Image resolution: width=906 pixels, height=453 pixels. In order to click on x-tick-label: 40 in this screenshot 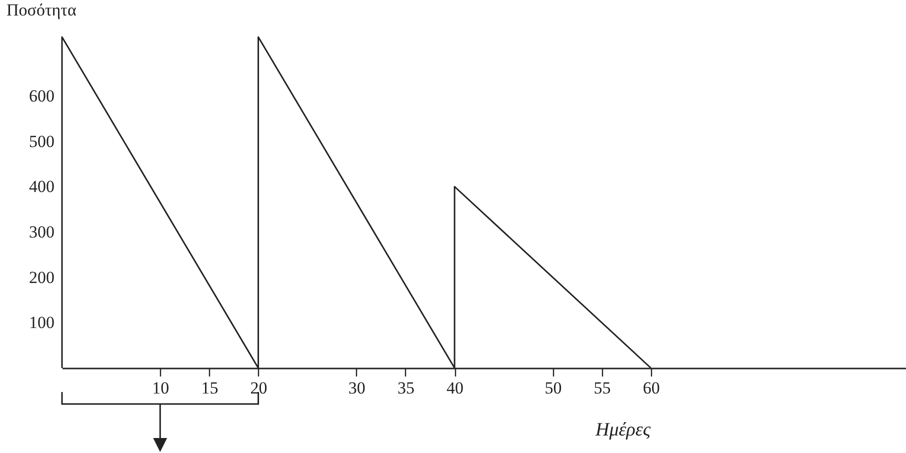, I will do `click(455, 388)`.